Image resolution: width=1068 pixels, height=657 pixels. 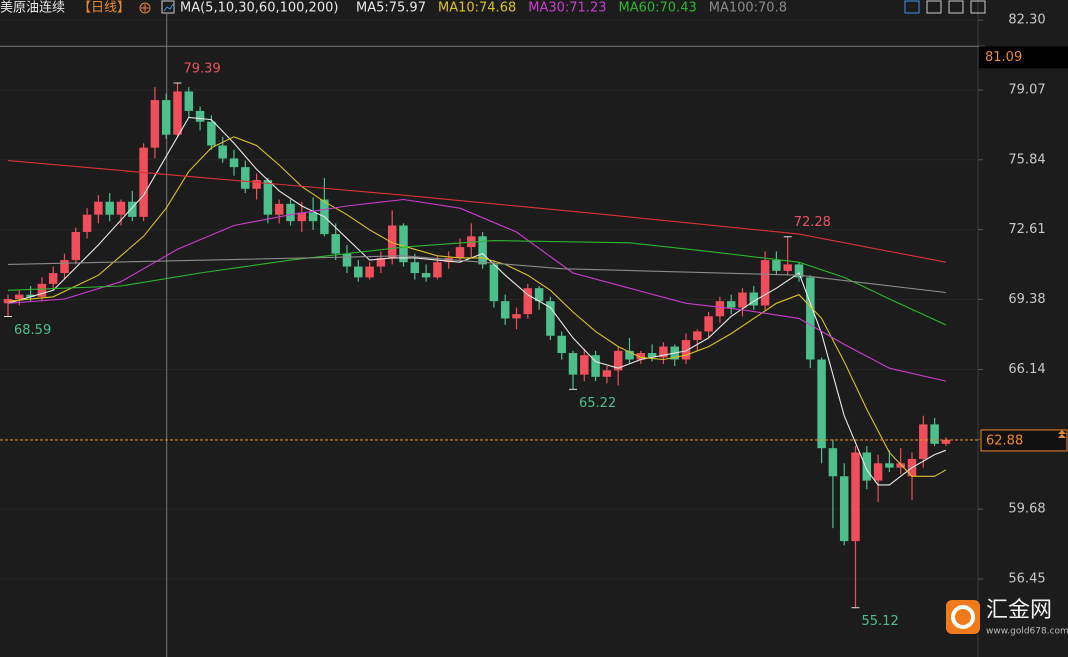 What do you see at coordinates (1026, 20) in the screenshot?
I see `y-tick-label: 82.30` at bounding box center [1026, 20].